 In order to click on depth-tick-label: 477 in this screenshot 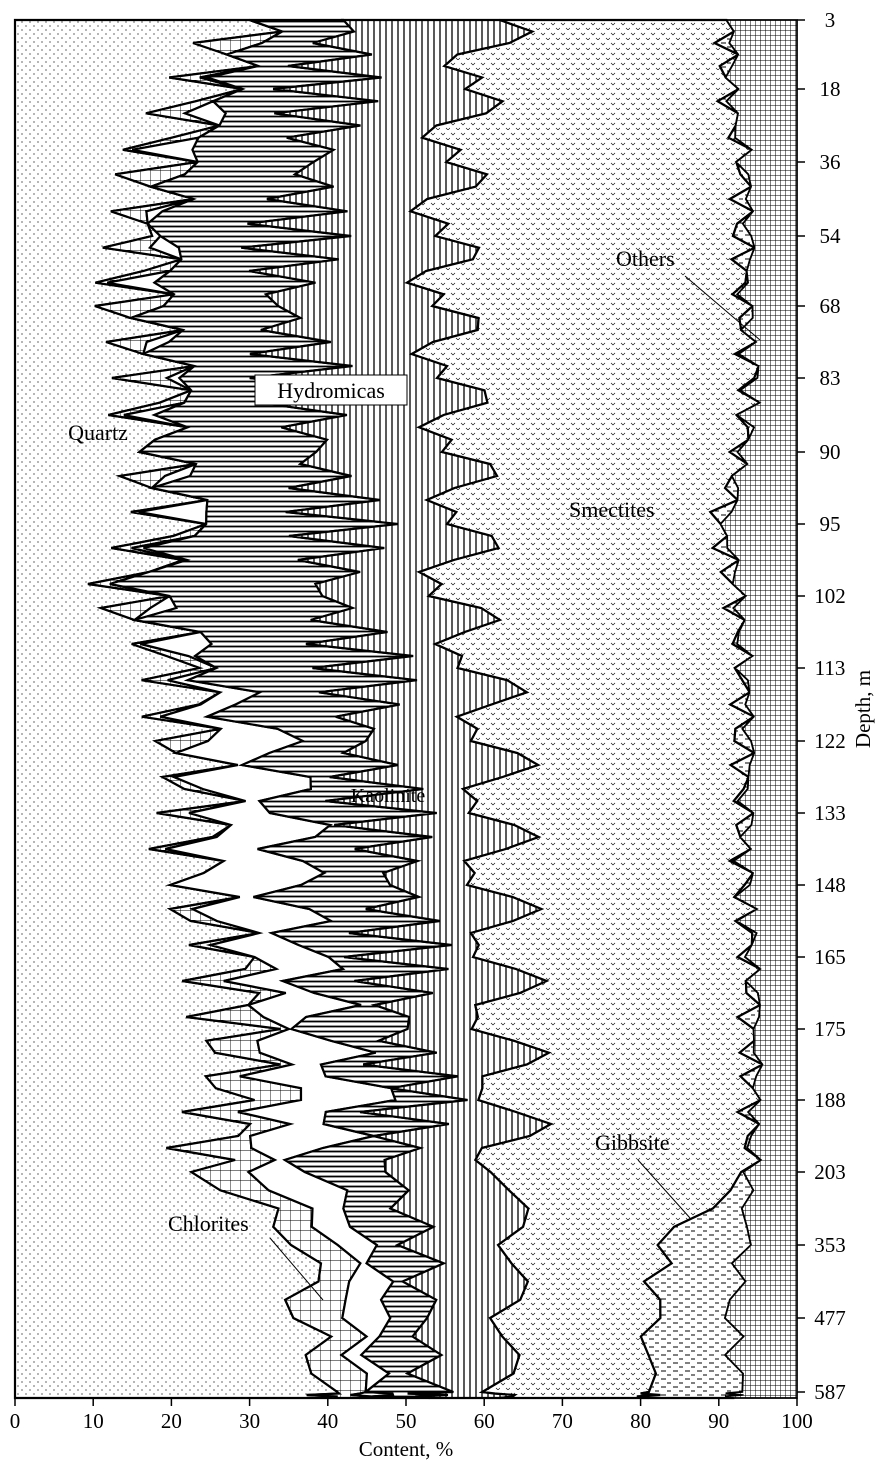, I will do `click(830, 1318)`.